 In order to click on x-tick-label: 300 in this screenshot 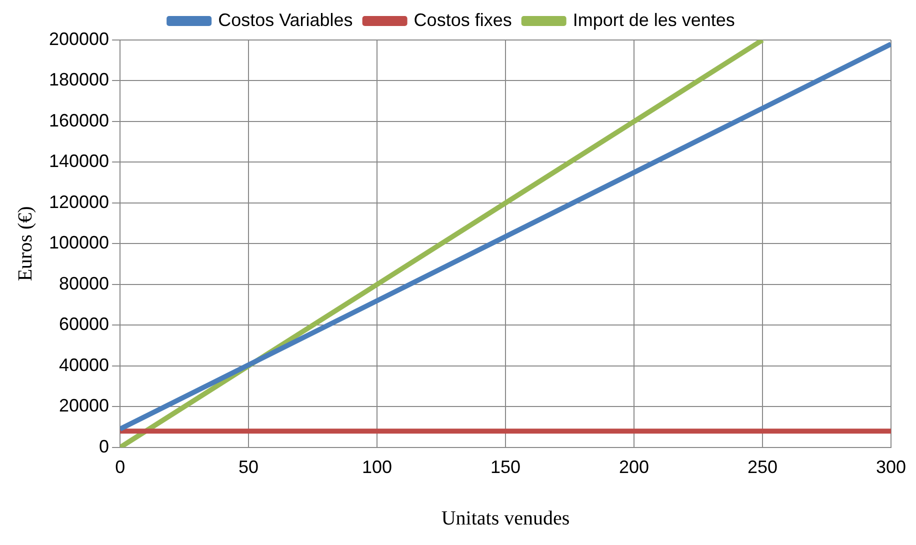, I will do `click(891, 467)`.